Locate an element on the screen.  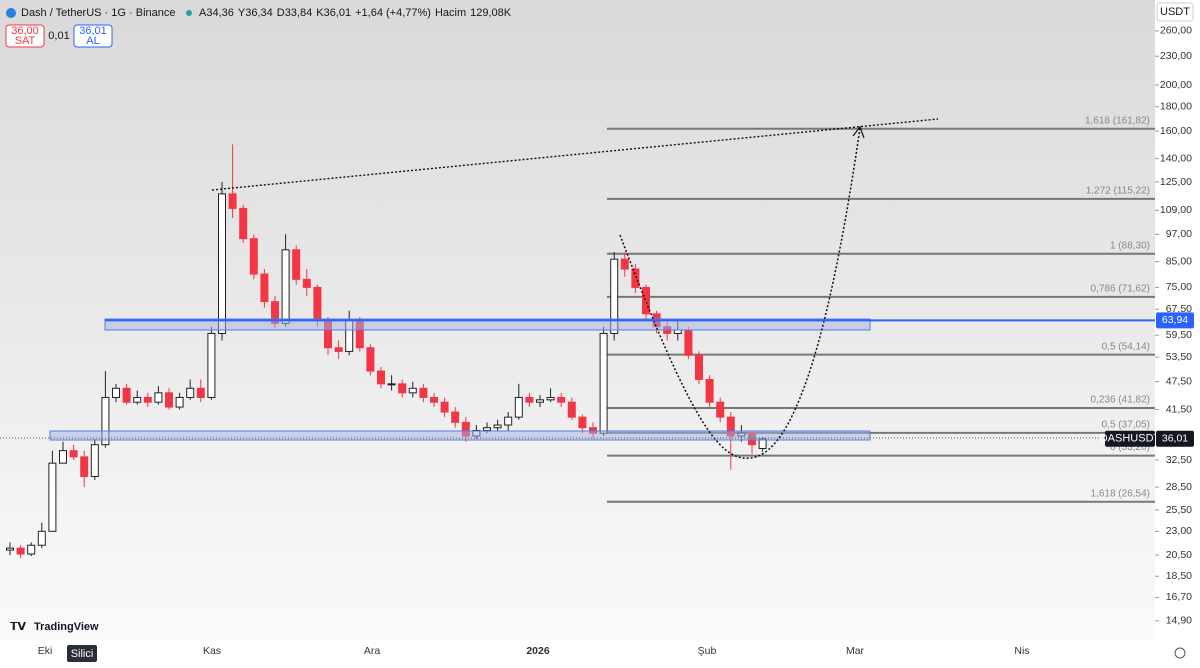
last-price-label: 36,01 is located at coordinates (1175, 439).